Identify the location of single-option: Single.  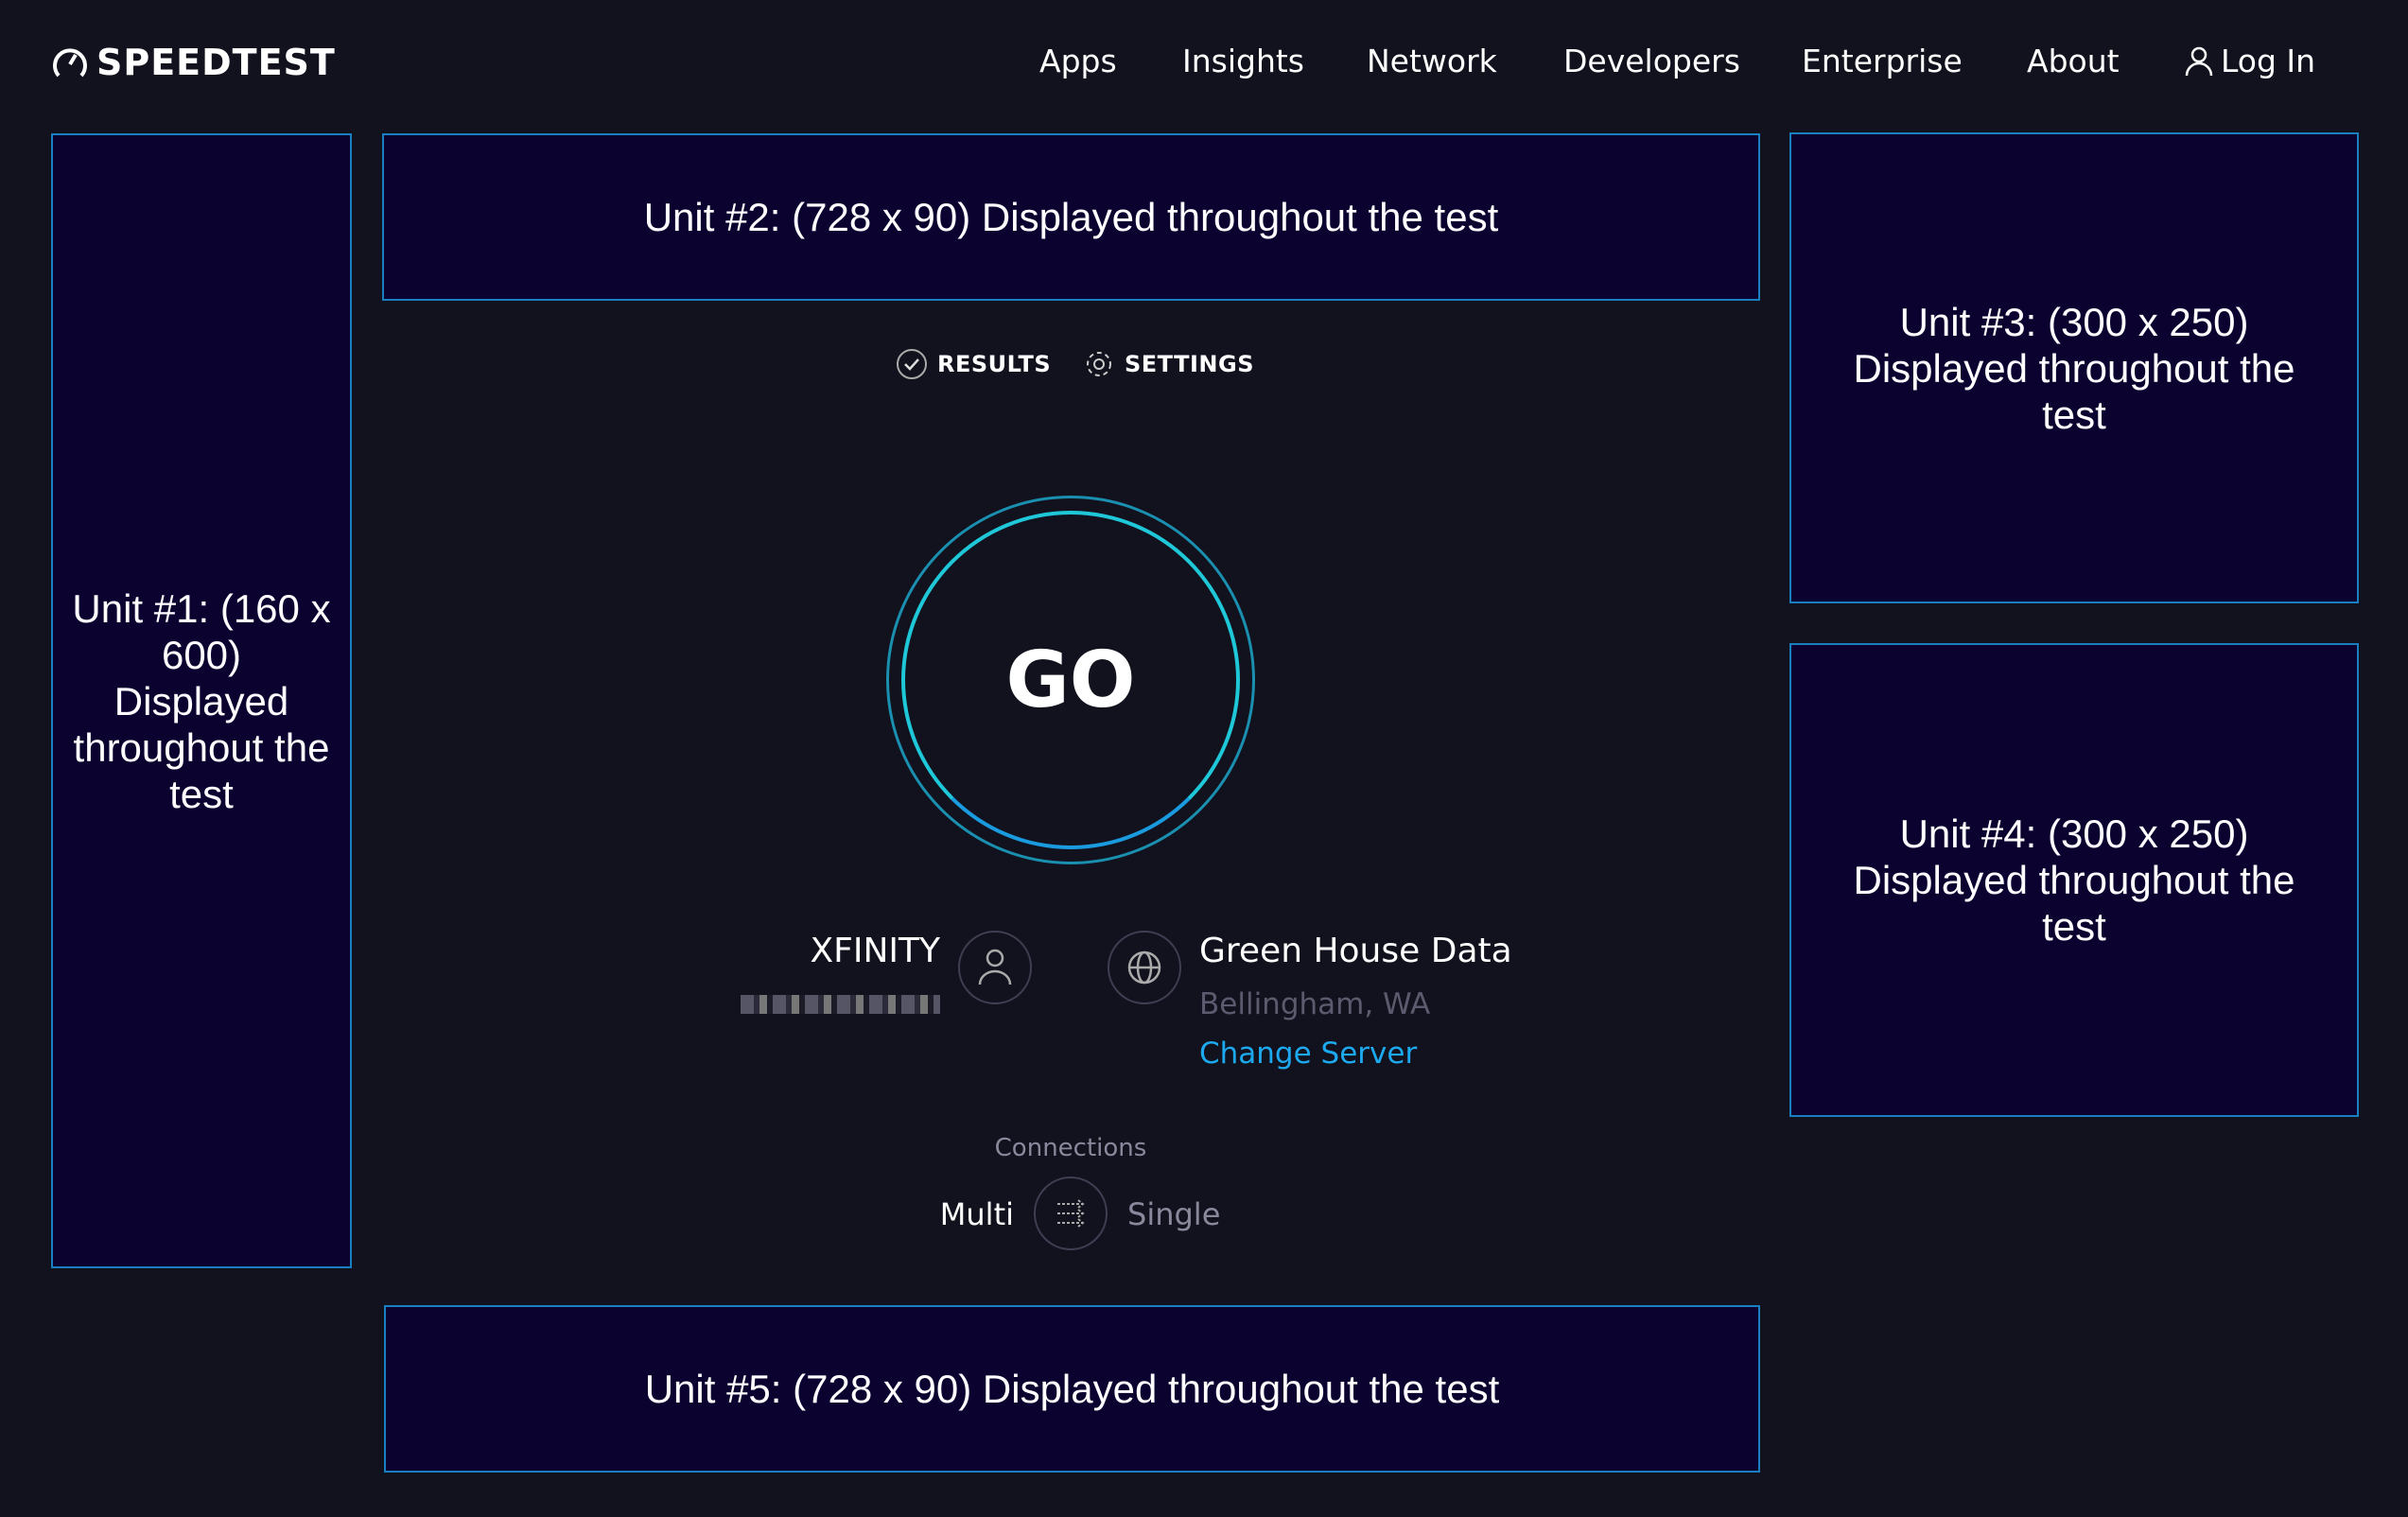
(1174, 1214).